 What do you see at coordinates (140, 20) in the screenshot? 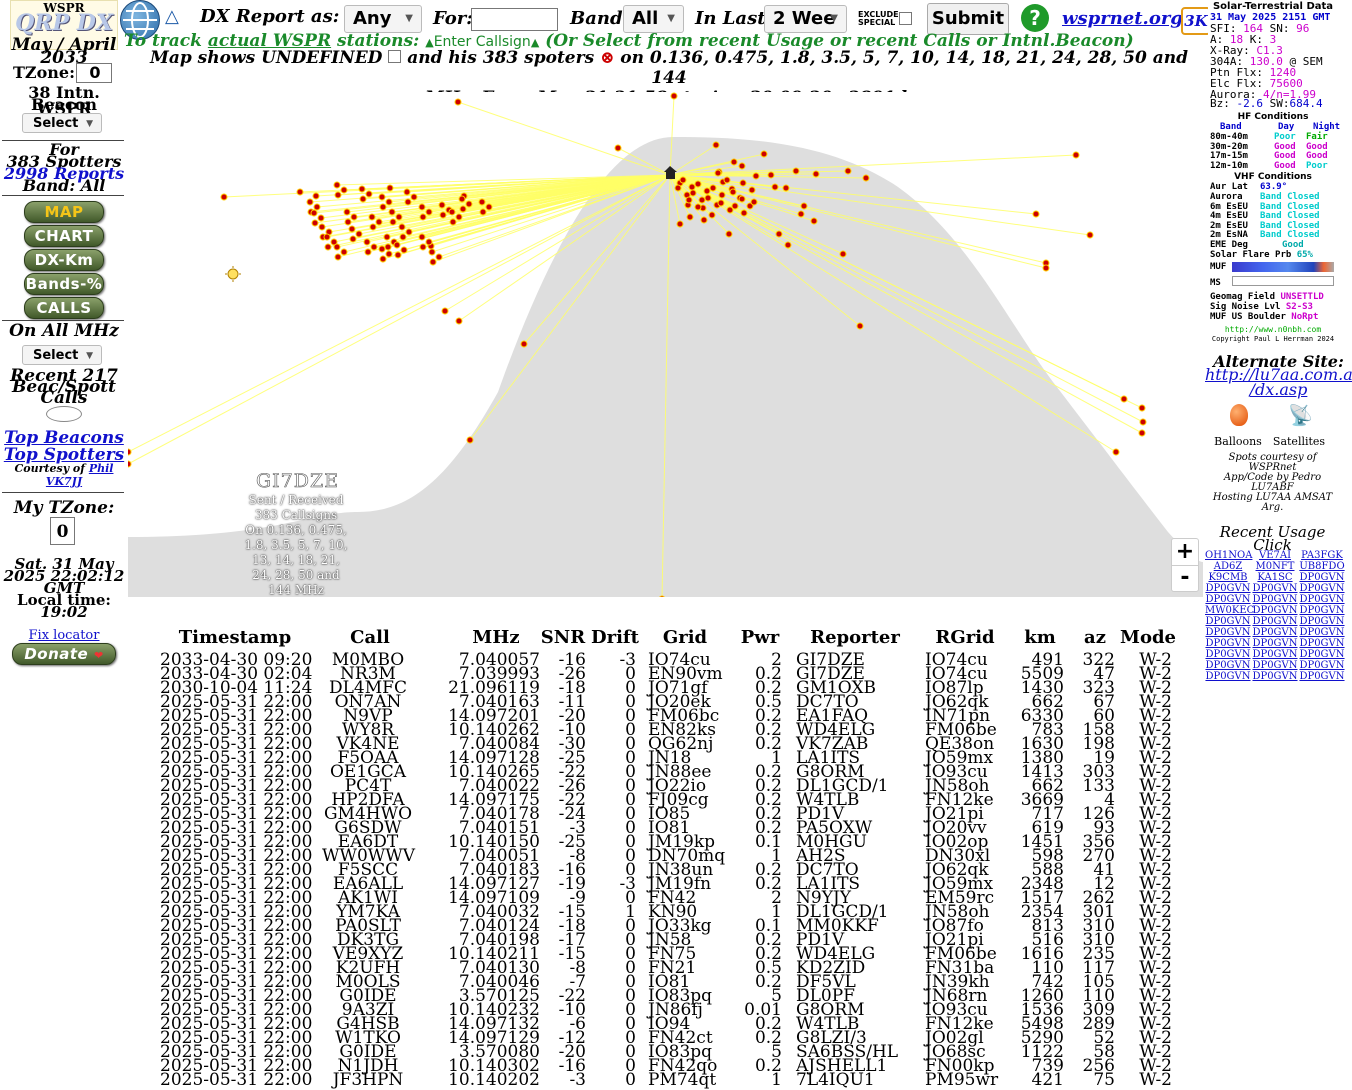
I see `globe-icon` at bounding box center [140, 20].